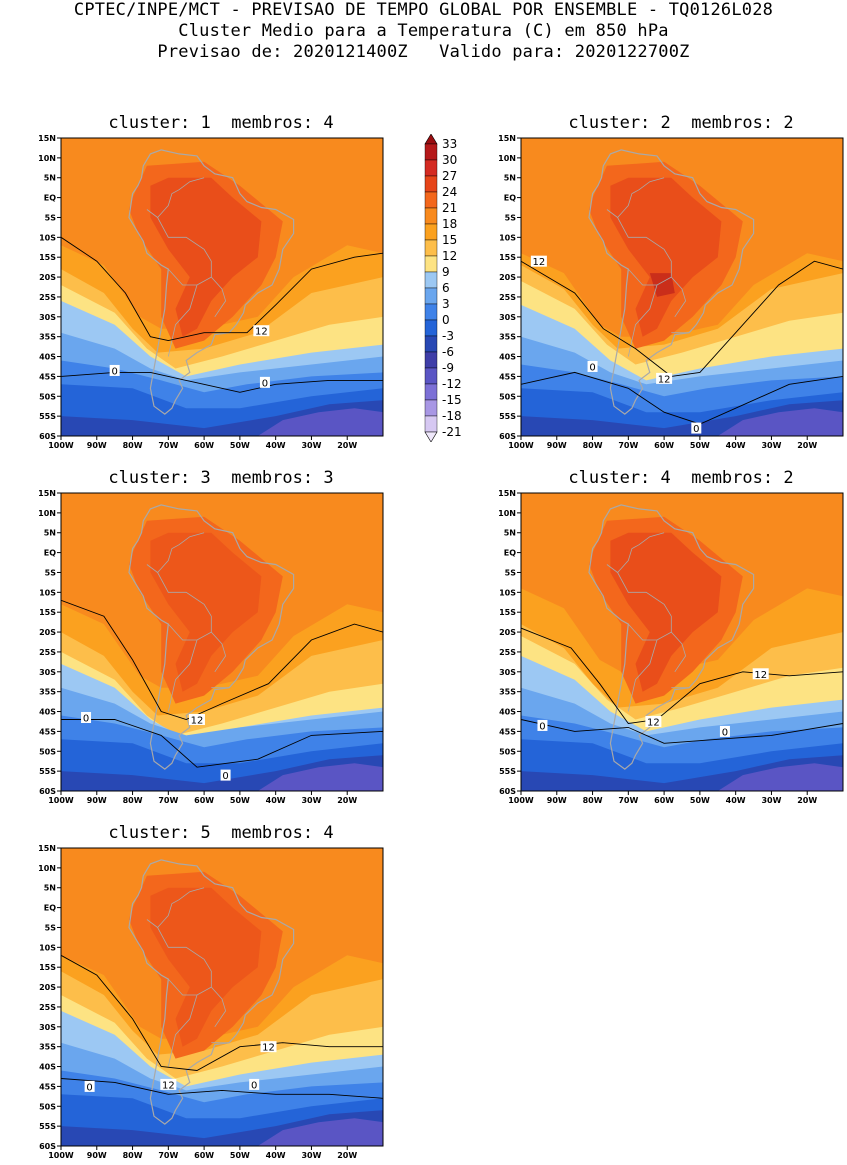 The height and width of the screenshot is (1165, 847). I want to click on colorbar-tick-label: 9, so click(446, 272).